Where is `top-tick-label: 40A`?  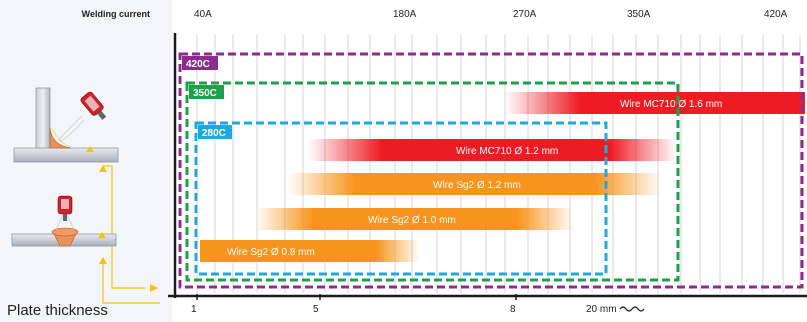 top-tick-label: 40A is located at coordinates (203, 14).